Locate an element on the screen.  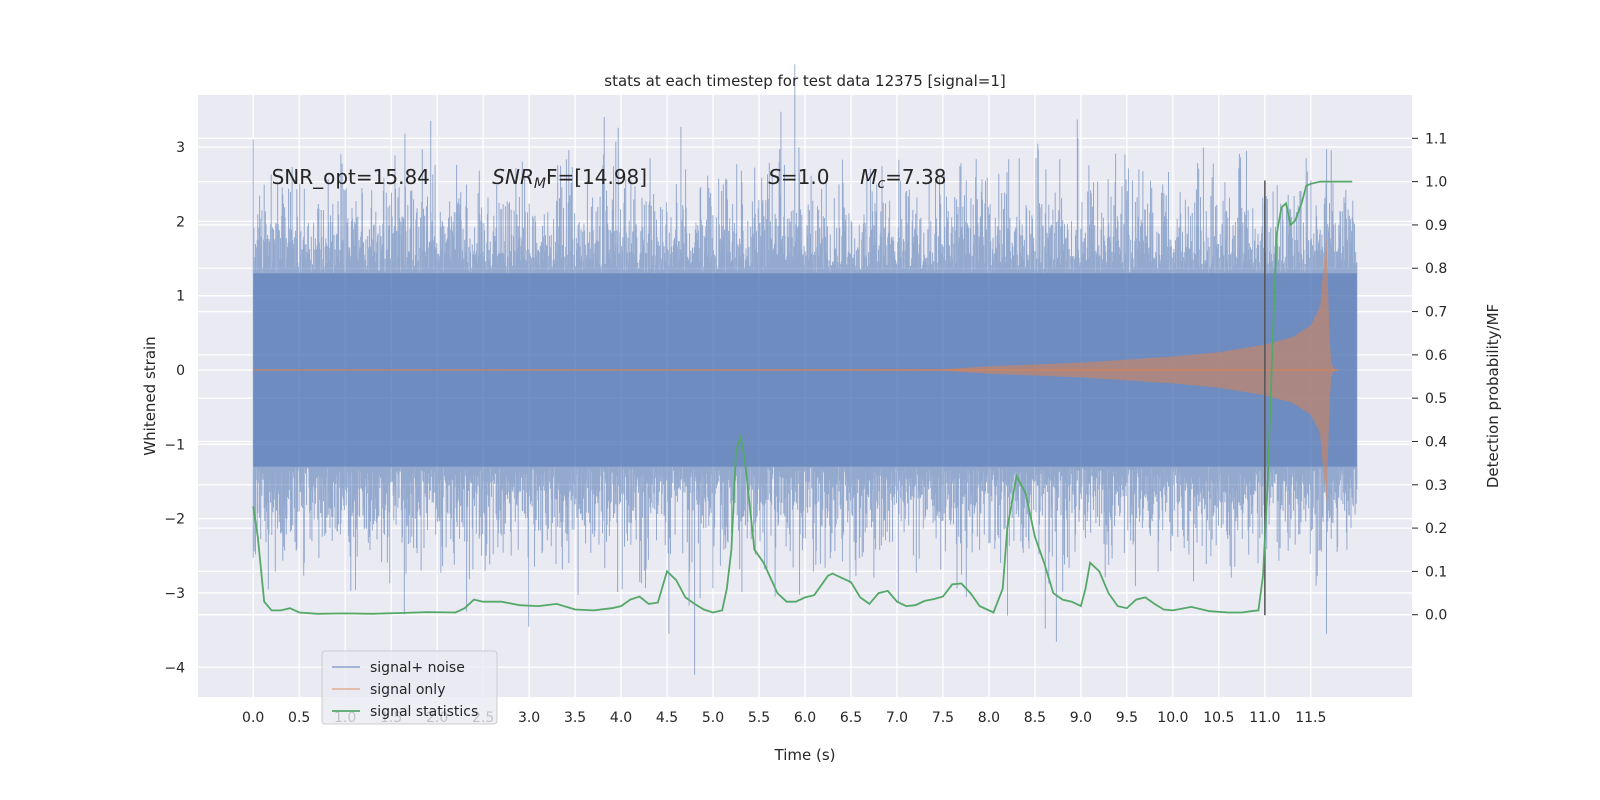
x-tick-label: 9.0 is located at coordinates (1081, 718).